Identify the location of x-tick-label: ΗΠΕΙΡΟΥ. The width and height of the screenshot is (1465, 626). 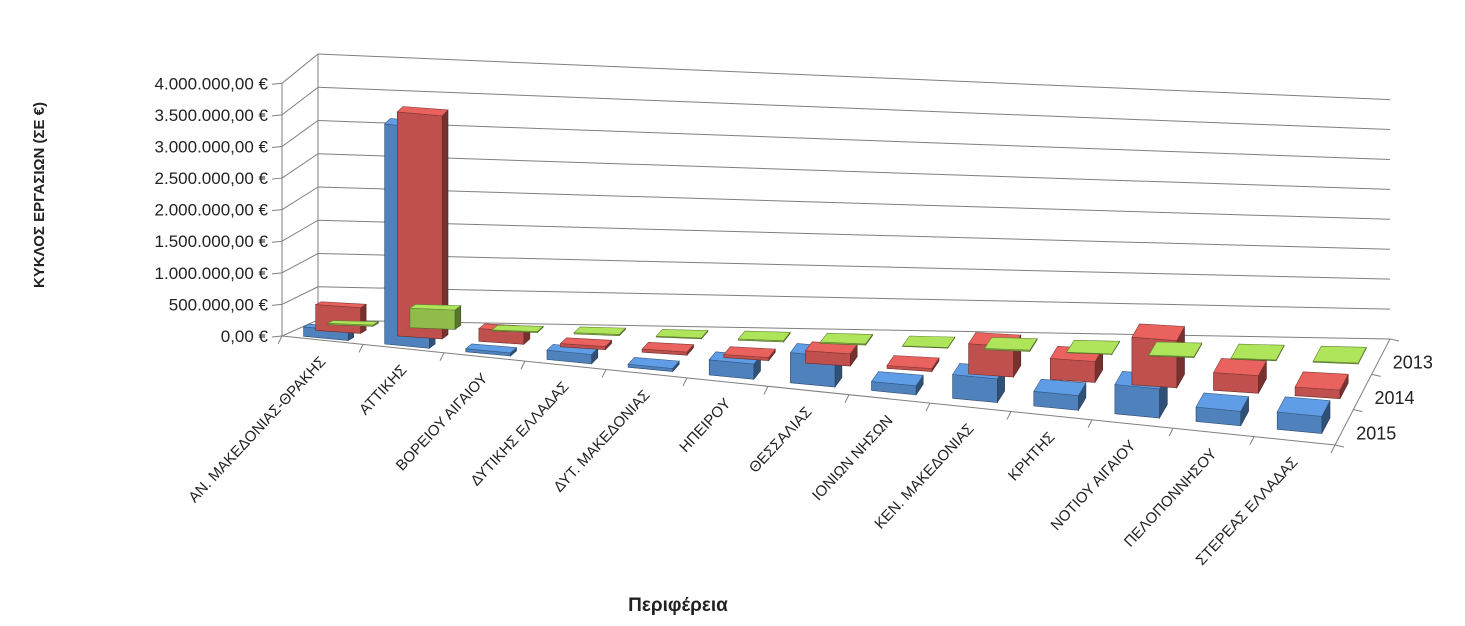
(705, 425).